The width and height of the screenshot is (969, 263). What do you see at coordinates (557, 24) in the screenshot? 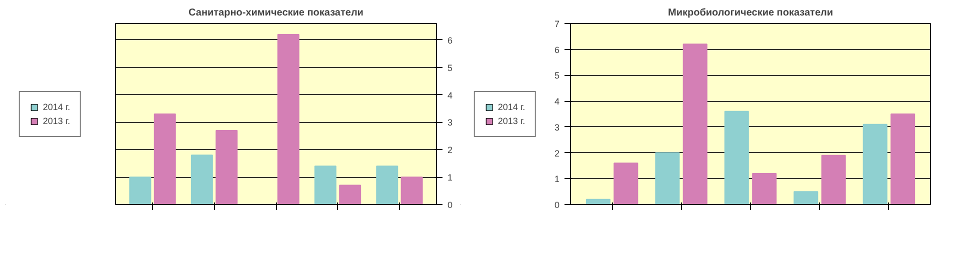
I see `y-tick-label: 7` at bounding box center [557, 24].